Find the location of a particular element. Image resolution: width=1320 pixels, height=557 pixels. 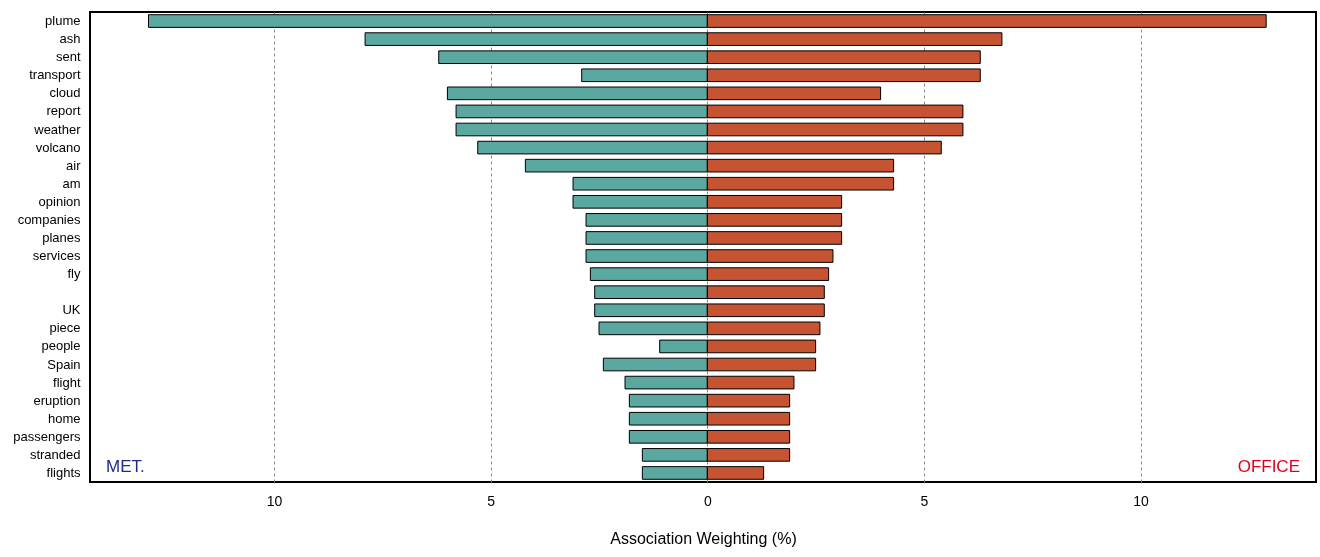

annotation: OFFICE is located at coordinates (1268, 466).